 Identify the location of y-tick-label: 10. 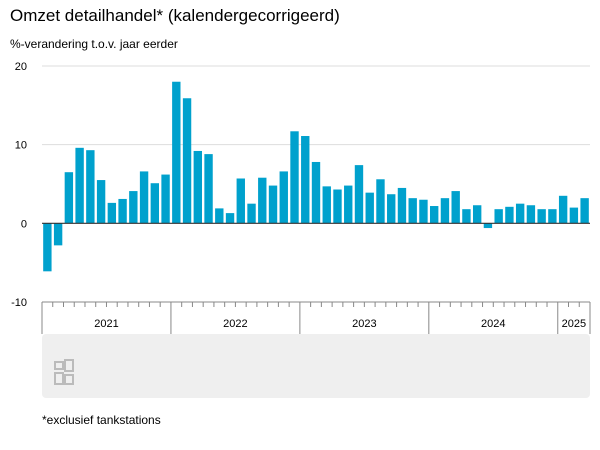
(21, 146).